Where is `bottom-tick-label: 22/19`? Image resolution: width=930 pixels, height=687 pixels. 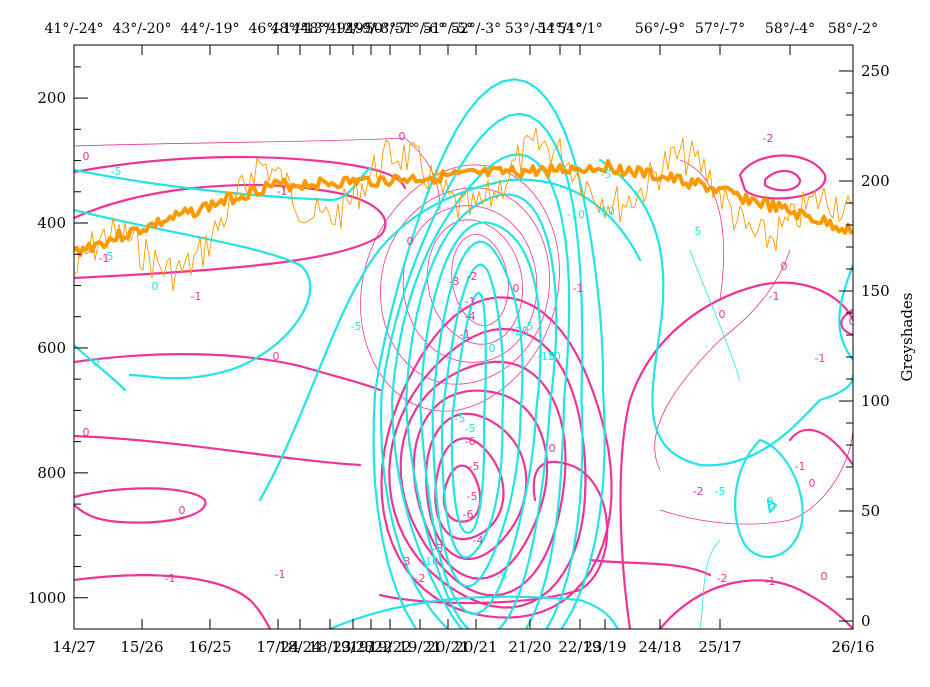
bottom-tick-label: 22/19 is located at coordinates (579, 647).